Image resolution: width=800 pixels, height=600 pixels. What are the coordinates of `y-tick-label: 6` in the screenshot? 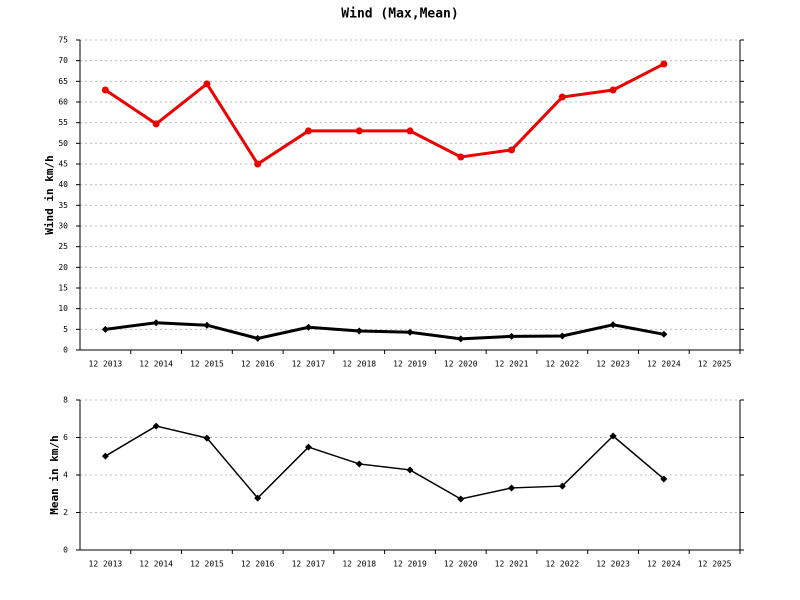 It's located at (65, 437).